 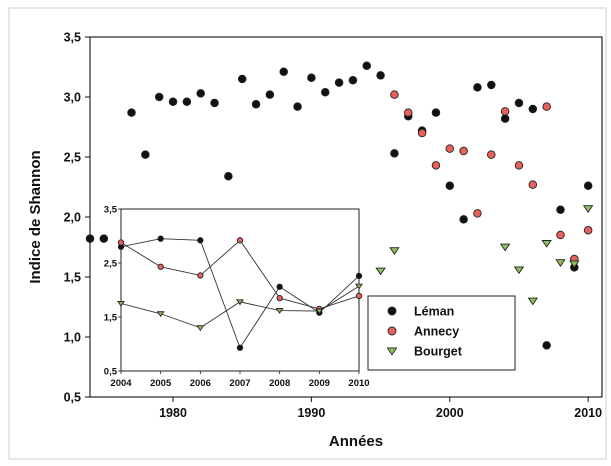 What do you see at coordinates (436, 332) in the screenshot?
I see `legend-label: Annecy` at bounding box center [436, 332].